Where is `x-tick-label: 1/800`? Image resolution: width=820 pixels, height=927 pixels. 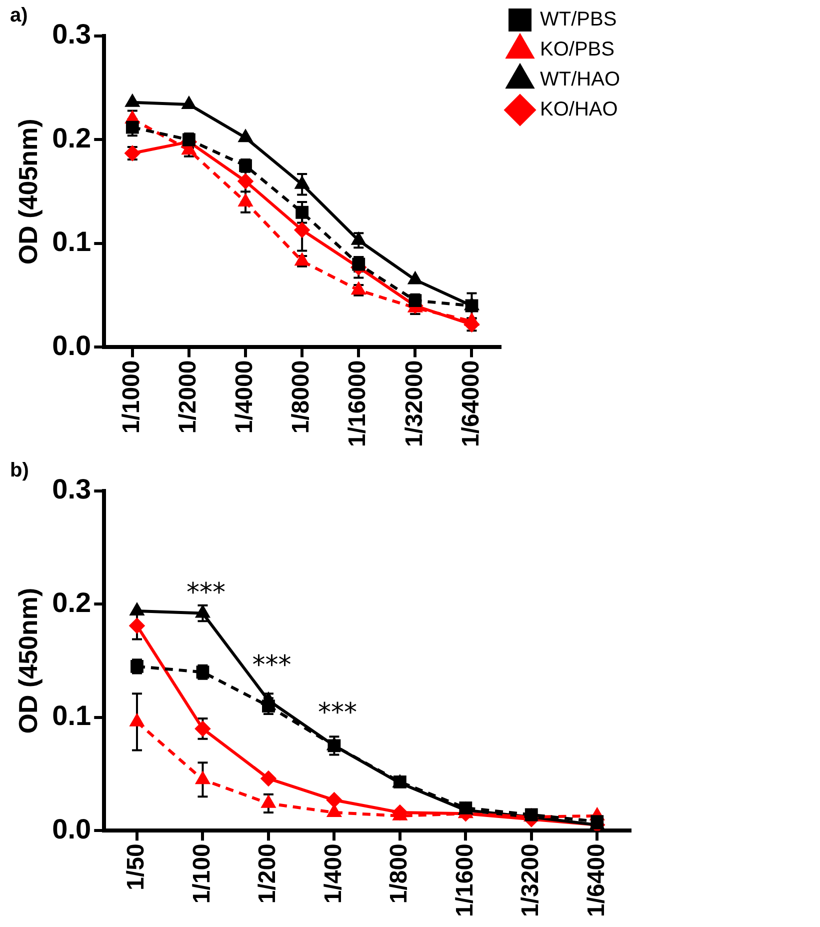
x-tick-label: 1/800 is located at coordinates (399, 874).